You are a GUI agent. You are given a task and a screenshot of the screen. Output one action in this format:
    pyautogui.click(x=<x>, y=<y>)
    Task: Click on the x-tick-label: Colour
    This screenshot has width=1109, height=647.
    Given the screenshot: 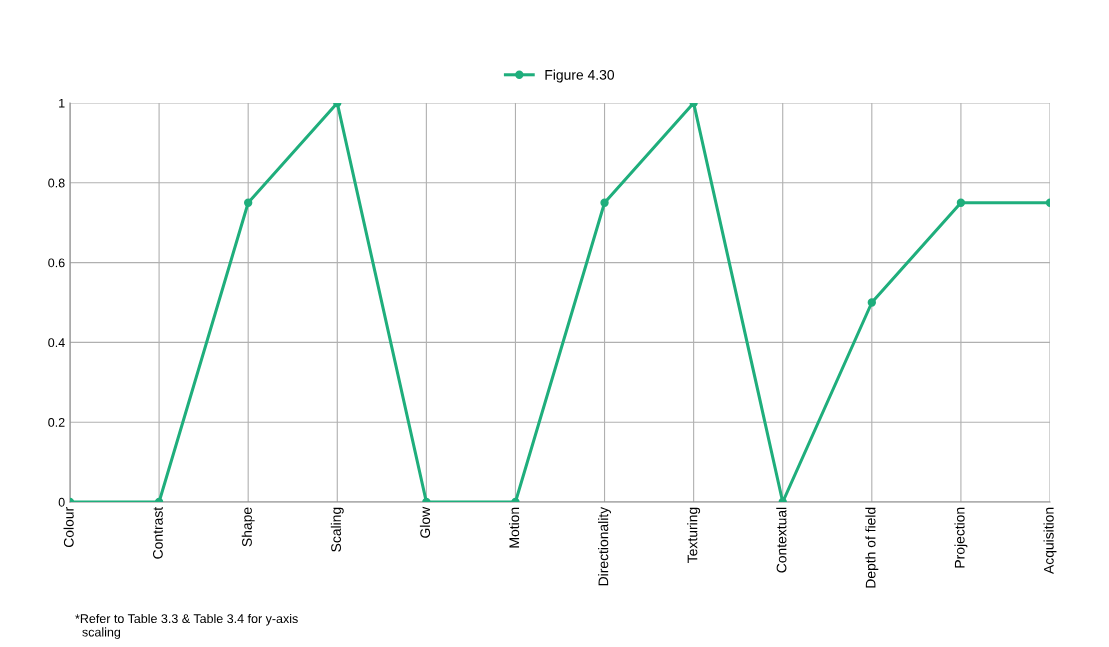 What is the action you would take?
    pyautogui.click(x=68, y=527)
    